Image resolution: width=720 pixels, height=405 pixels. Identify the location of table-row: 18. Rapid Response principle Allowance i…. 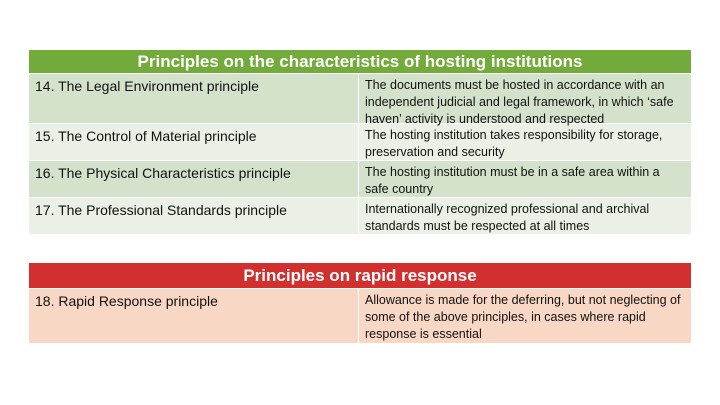
(360, 315).